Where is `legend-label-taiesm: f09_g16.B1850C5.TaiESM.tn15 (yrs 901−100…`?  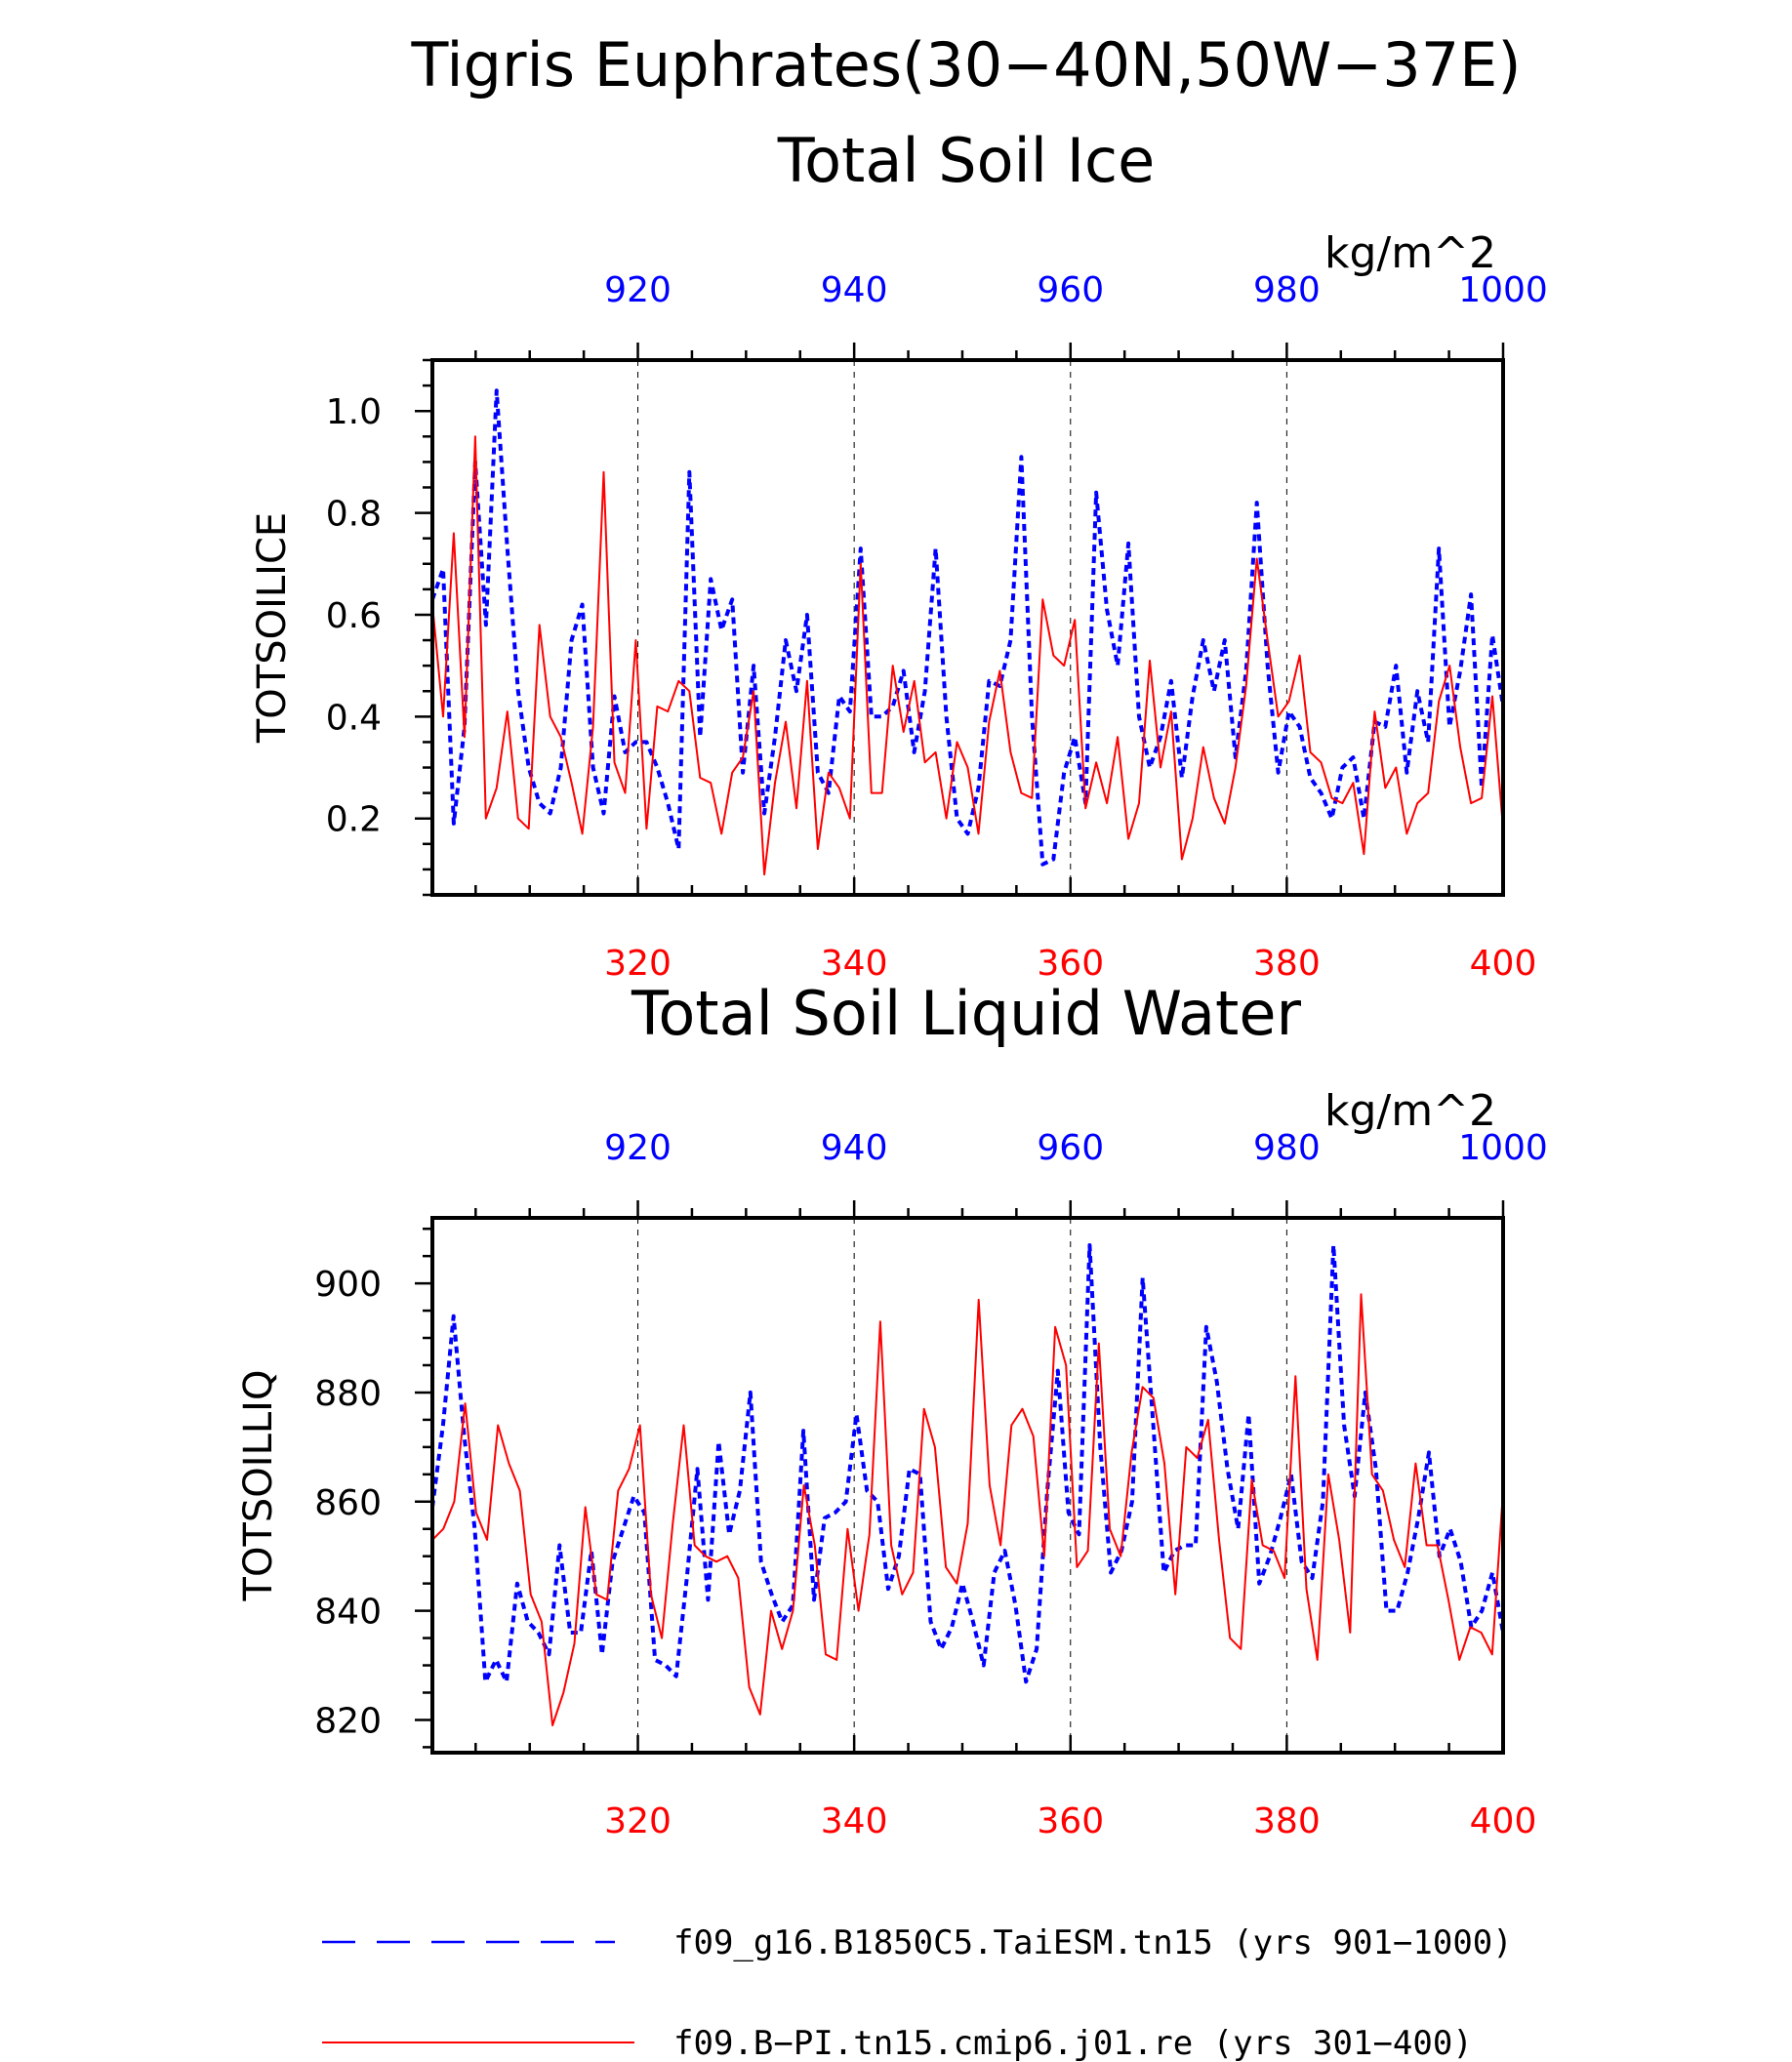 legend-label-taiesm: f09_g16.B1850C5.TaiESM.tn15 (yrs 901−100… is located at coordinates (1093, 1942).